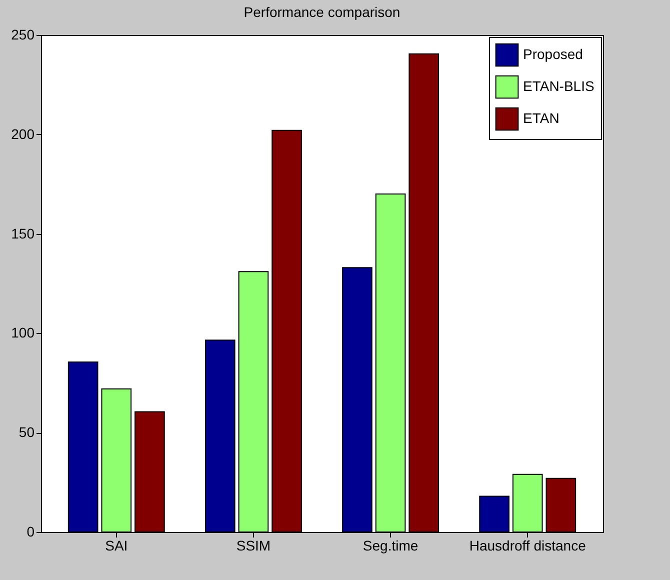  What do you see at coordinates (322, 12) in the screenshot?
I see `chart-title: Performance comparison` at bounding box center [322, 12].